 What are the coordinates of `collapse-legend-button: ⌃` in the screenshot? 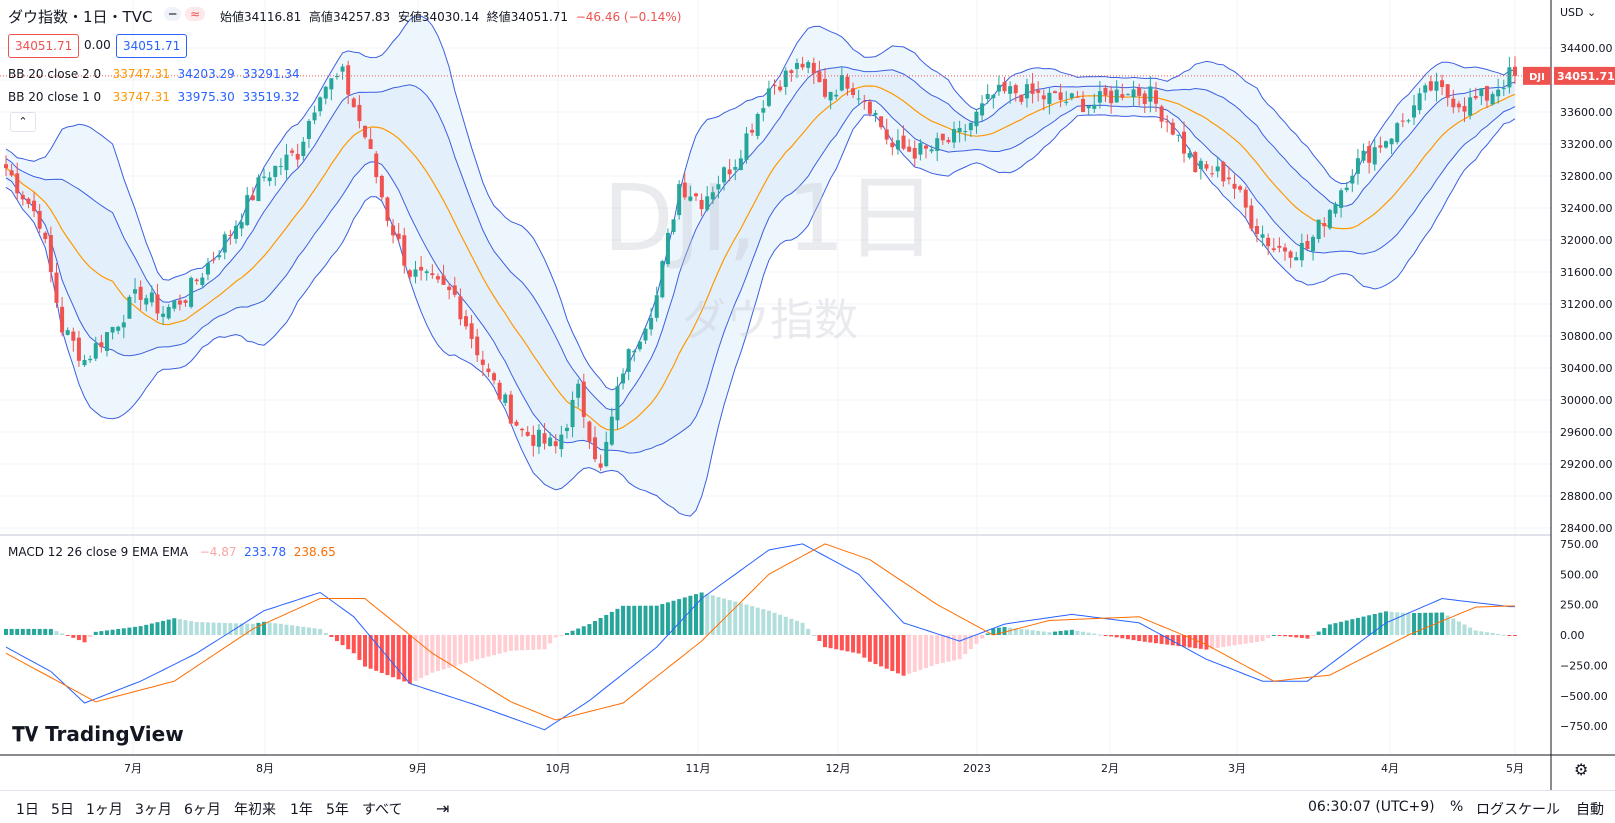 It's located at (23, 122).